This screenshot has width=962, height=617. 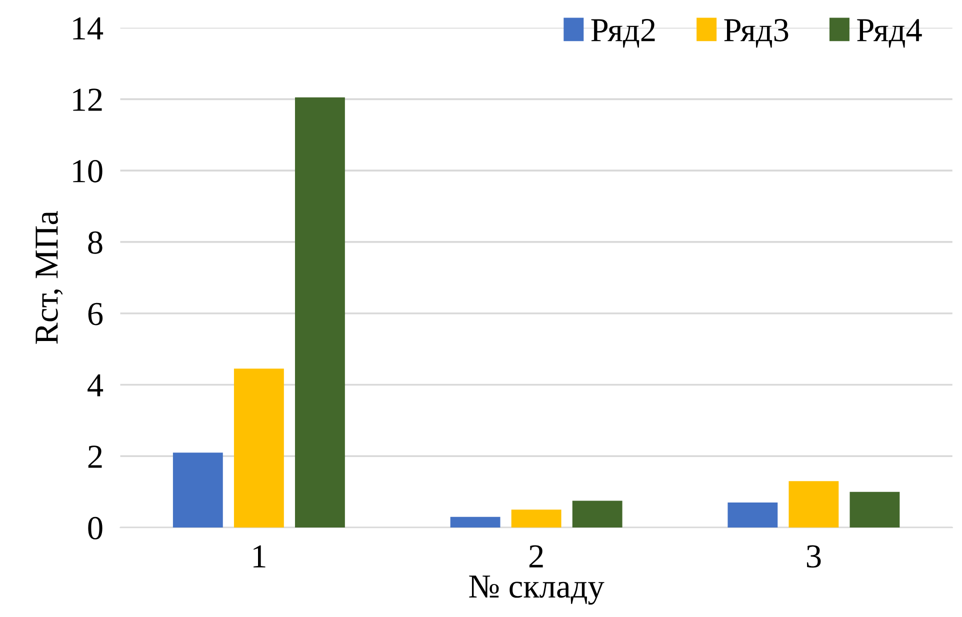 What do you see at coordinates (88, 28) in the screenshot?
I see `y-tick-label: 14` at bounding box center [88, 28].